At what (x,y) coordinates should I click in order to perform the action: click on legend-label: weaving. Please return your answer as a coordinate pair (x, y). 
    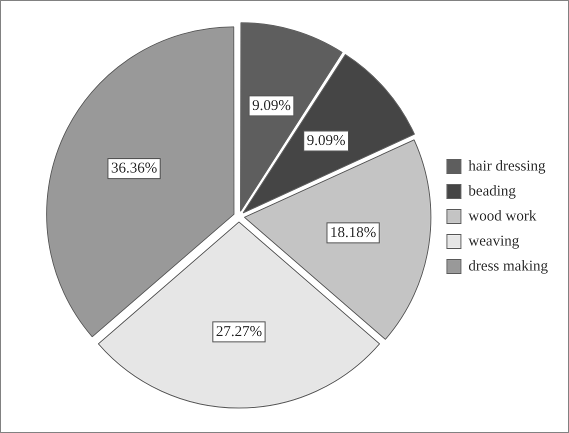
    Looking at the image, I should click on (494, 241).